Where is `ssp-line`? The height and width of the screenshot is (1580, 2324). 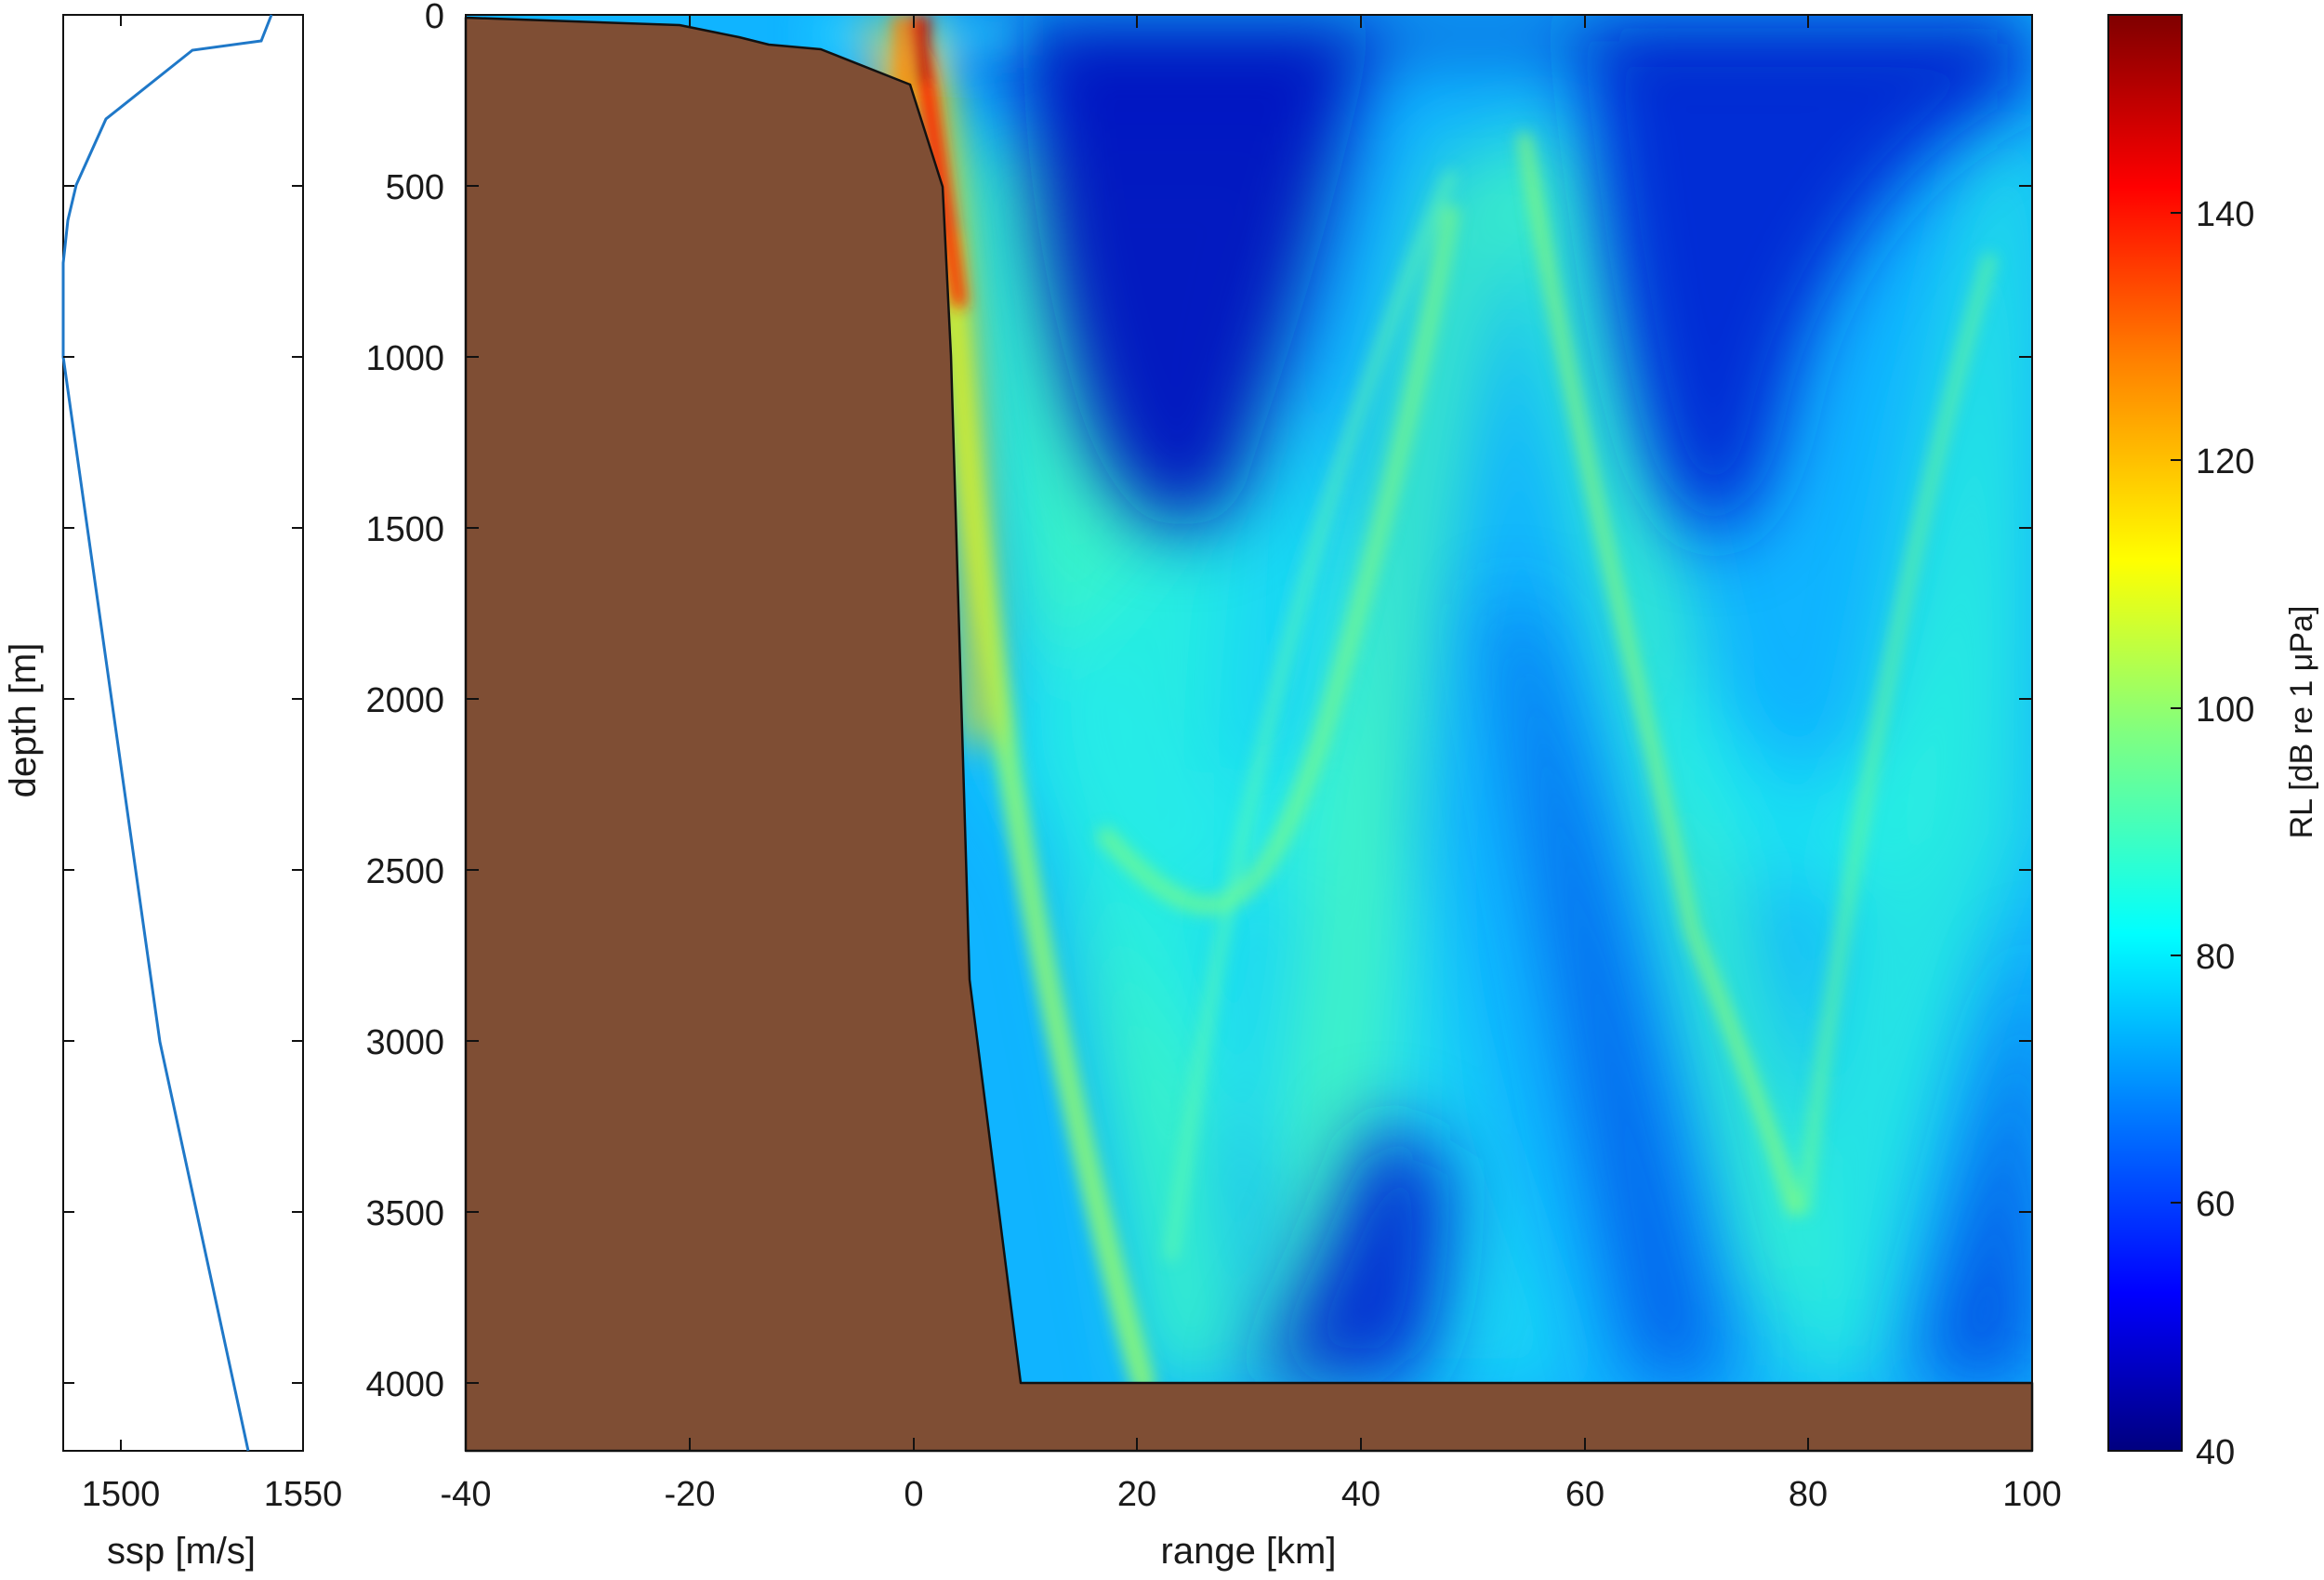 ssp-line is located at coordinates (167, 733).